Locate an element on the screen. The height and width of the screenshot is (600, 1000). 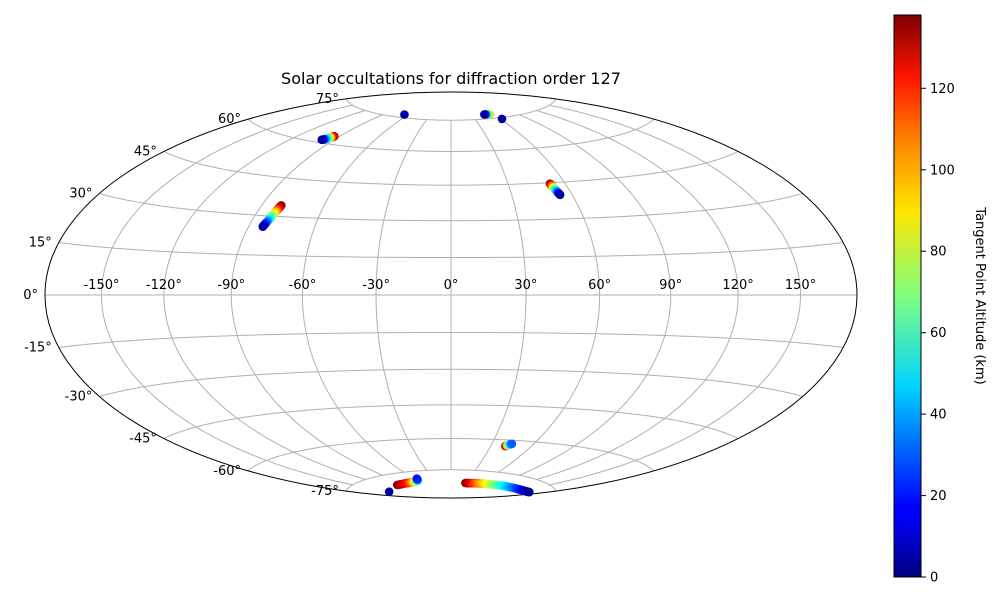
colorbar-tick-label: 60 is located at coordinates (938, 333).